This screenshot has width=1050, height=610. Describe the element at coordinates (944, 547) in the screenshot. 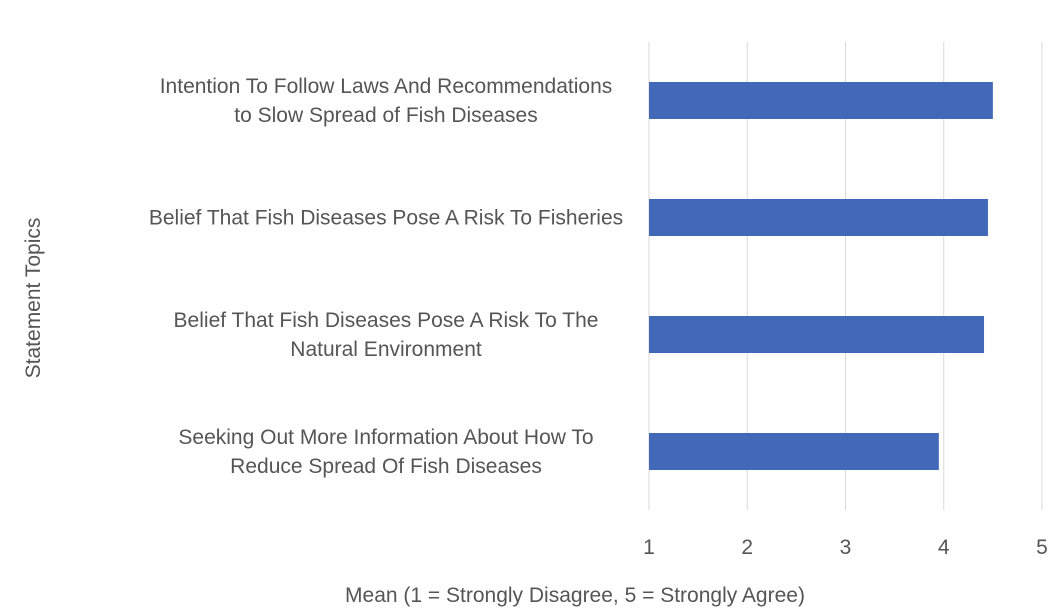

I see `x-tick-label: 4` at that location.